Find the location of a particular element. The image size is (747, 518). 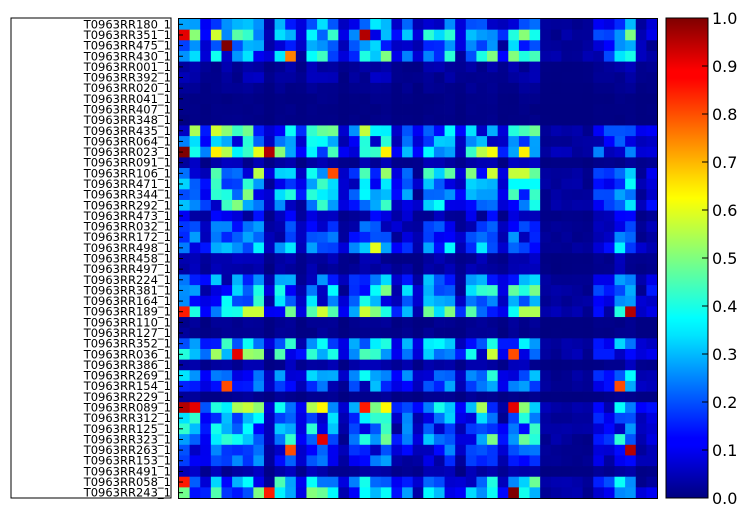

y-tick-label: T0963RR386_1 is located at coordinates (127, 365).